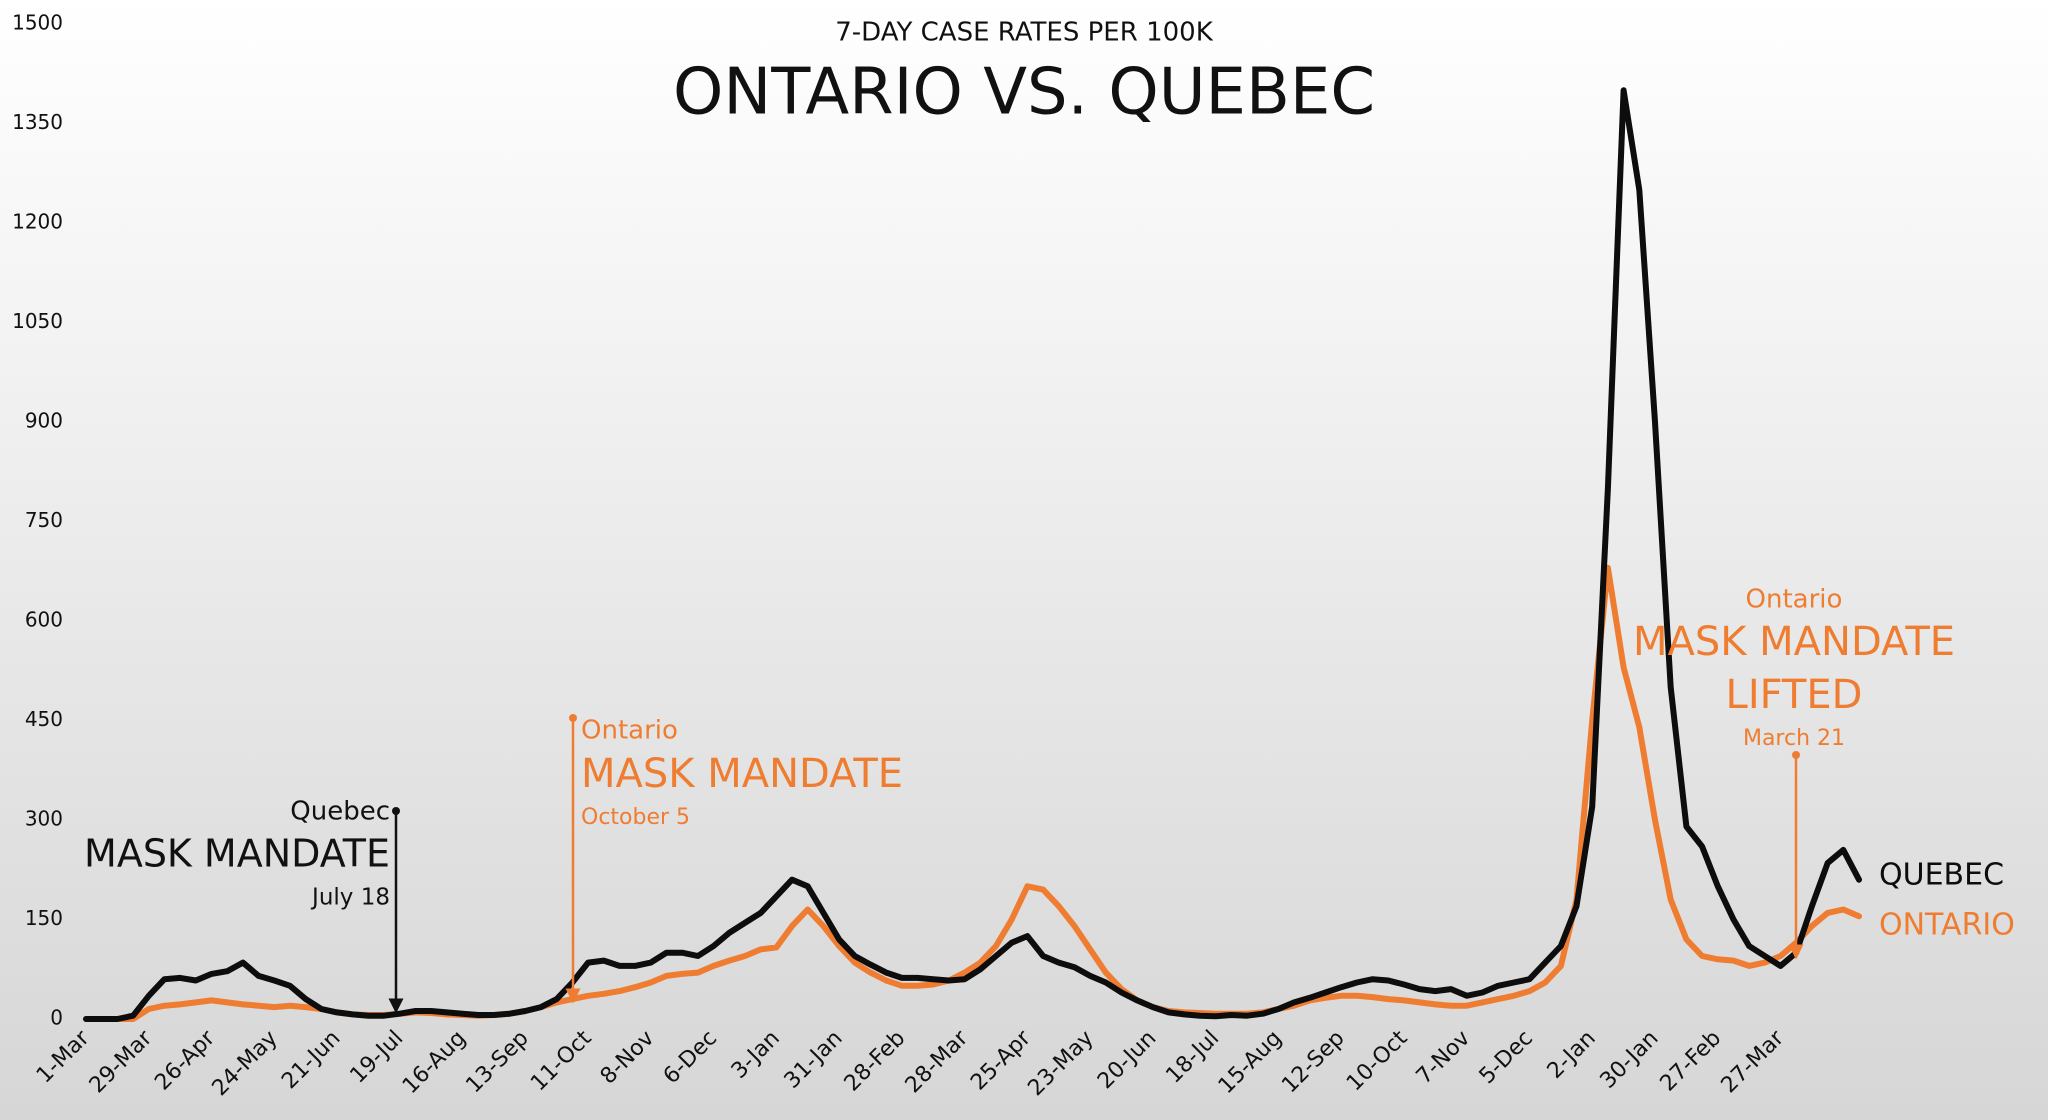 The height and width of the screenshot is (1120, 2048). Describe the element at coordinates (734, 859) in the screenshot. I see `annotation: Ontario MASK MANDATE October 5` at that location.